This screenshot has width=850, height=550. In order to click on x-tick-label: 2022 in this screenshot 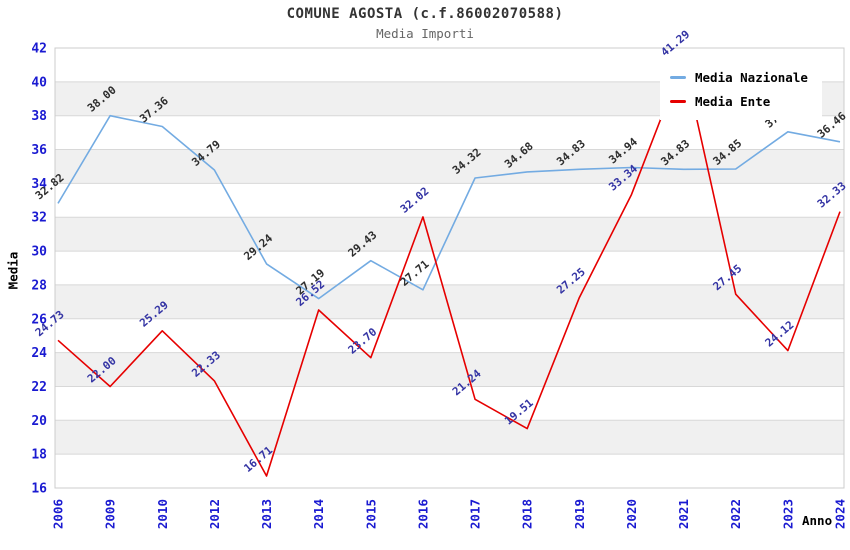, I will do `click(735, 514)`.